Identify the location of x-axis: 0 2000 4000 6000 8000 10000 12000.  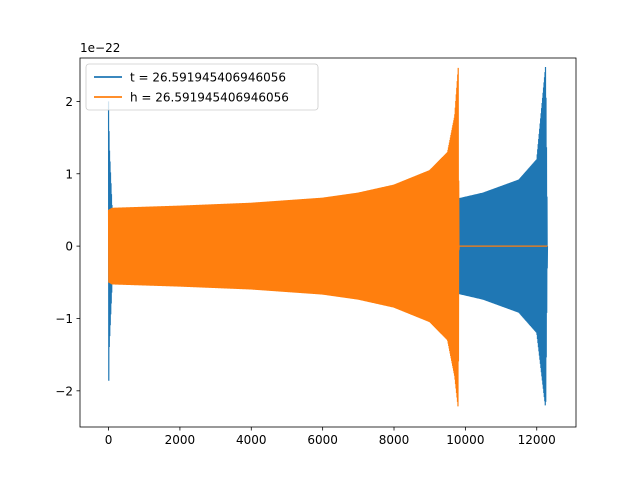
(330, 437).